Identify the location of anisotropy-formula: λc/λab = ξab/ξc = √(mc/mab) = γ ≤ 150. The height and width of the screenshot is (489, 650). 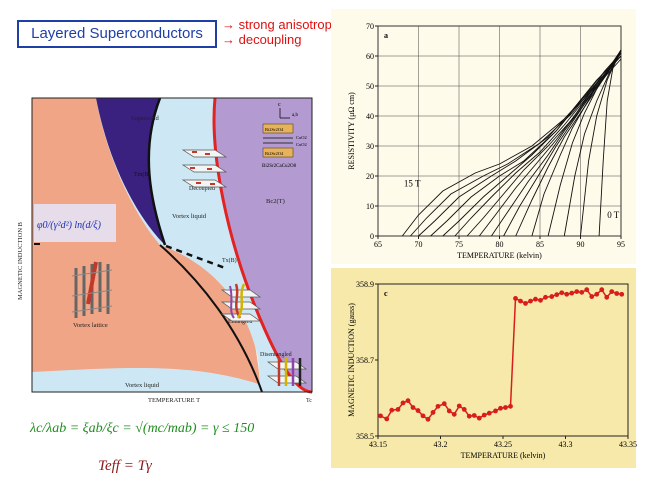
(141, 428).